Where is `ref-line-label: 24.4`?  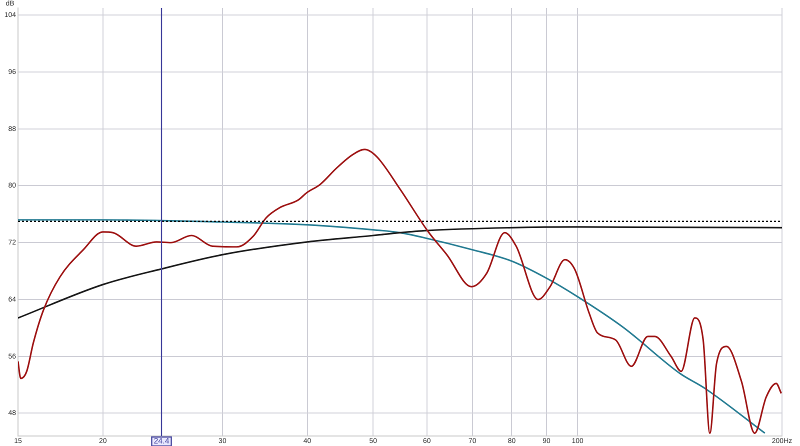
ref-line-label: 24.4 is located at coordinates (162, 441).